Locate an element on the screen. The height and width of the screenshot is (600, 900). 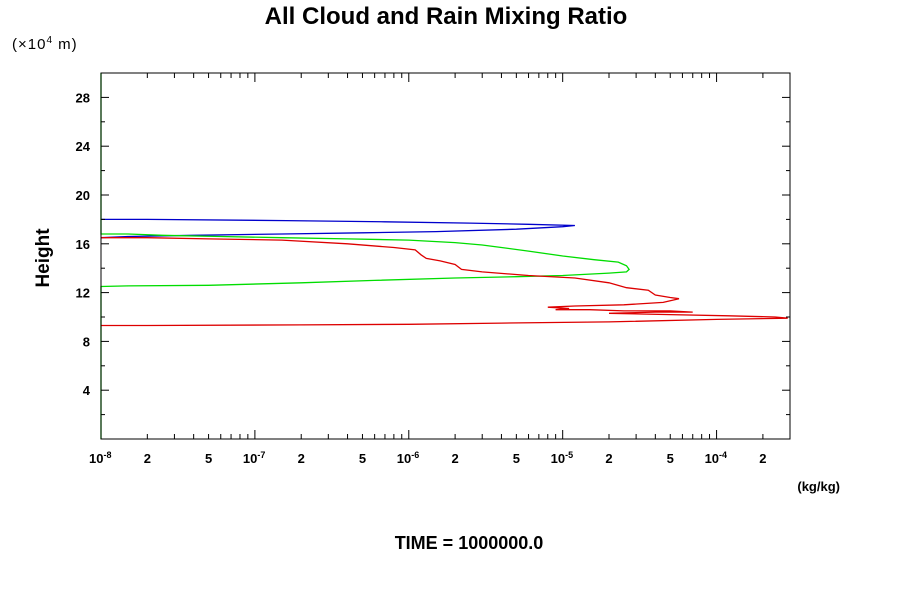
x-tick-label: 10⁻⁷ is located at coordinates (254, 458).